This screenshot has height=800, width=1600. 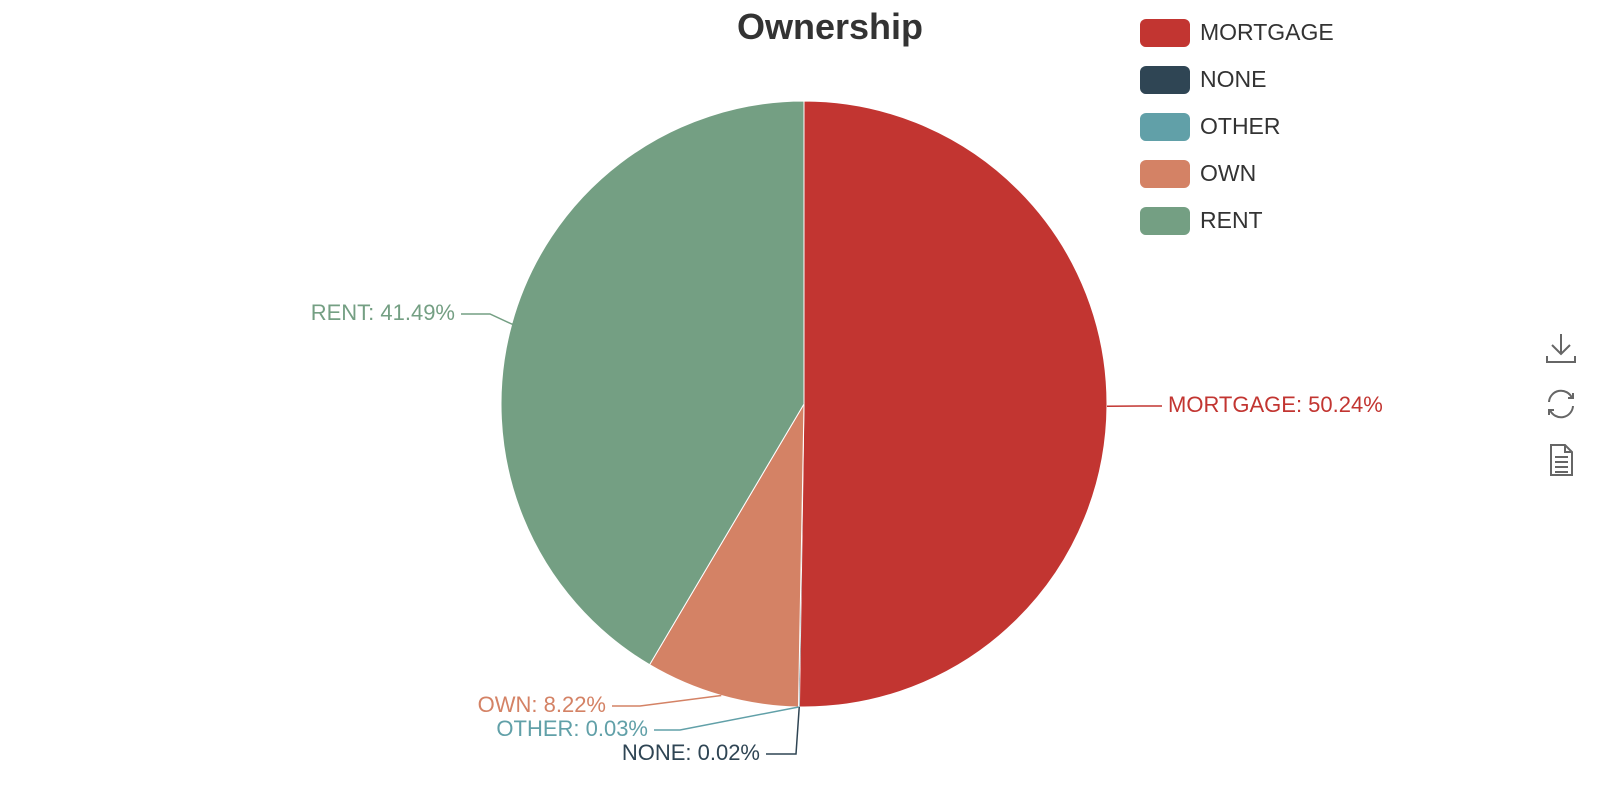 What do you see at coordinates (489, 320) in the screenshot?
I see `leader-line-rent` at bounding box center [489, 320].